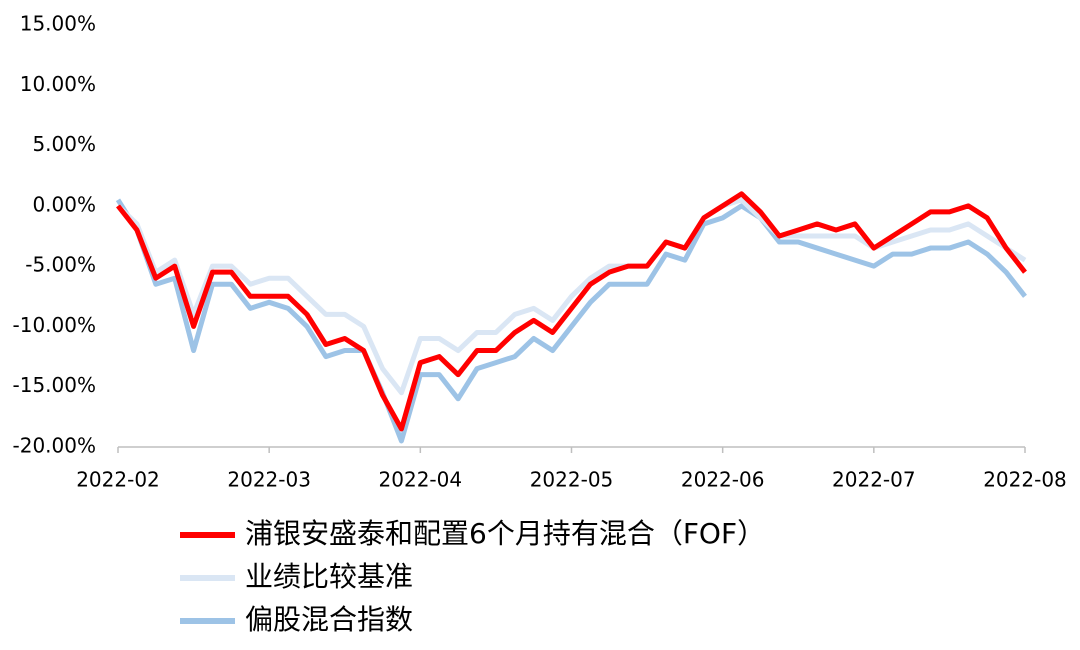  I want to click on y-tick-label: 10.00%, so click(58, 84).